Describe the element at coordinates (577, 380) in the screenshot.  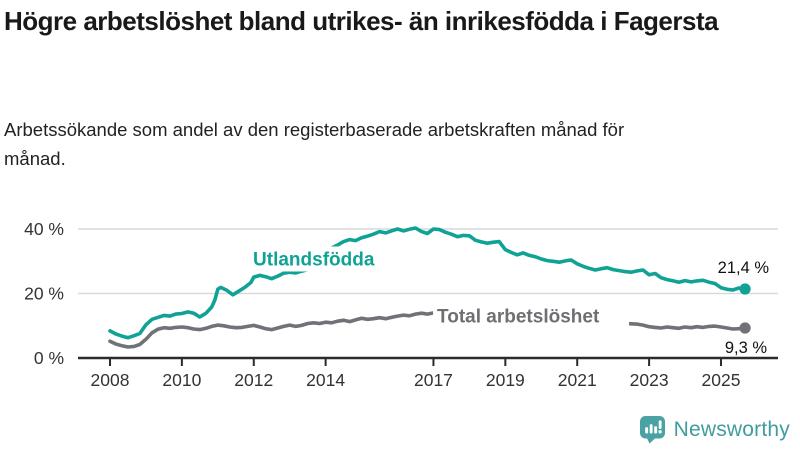
I see `x-axis-label: 2021` at that location.